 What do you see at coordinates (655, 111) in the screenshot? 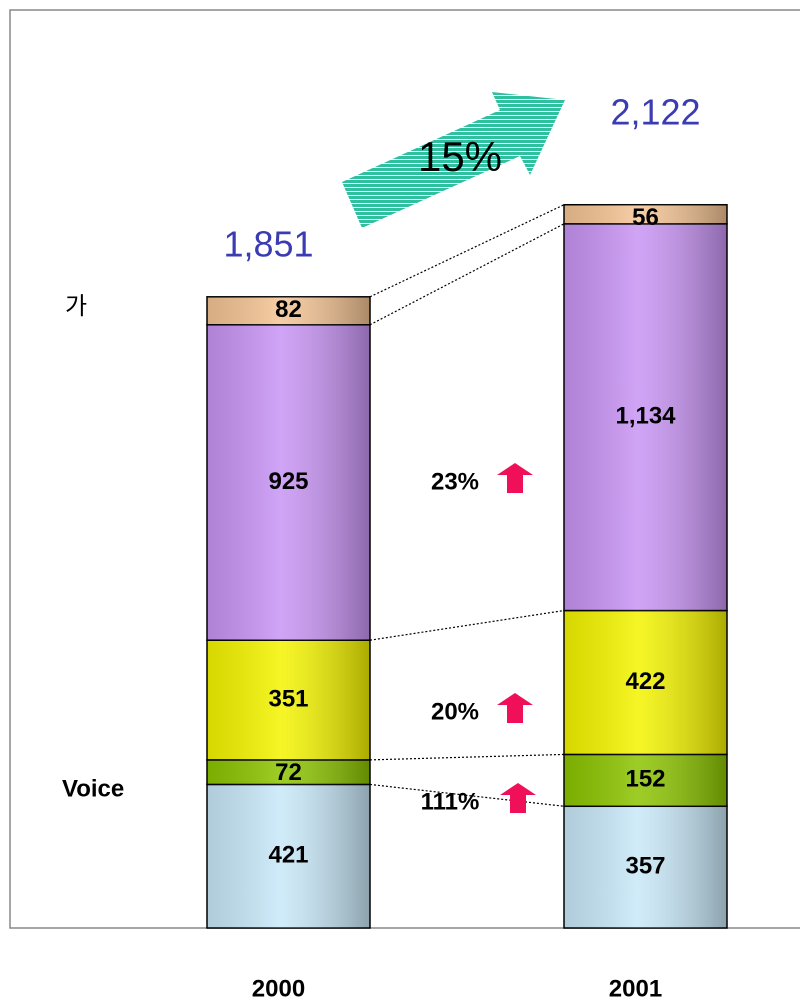
I see `total-label: 2,122` at bounding box center [655, 111].